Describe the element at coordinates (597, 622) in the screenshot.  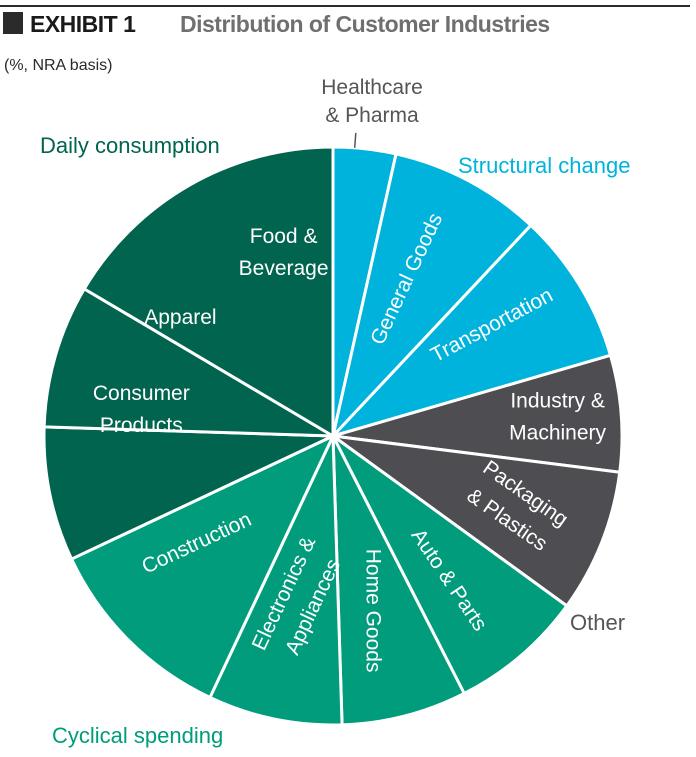
I see `group-label-other: Other` at that location.